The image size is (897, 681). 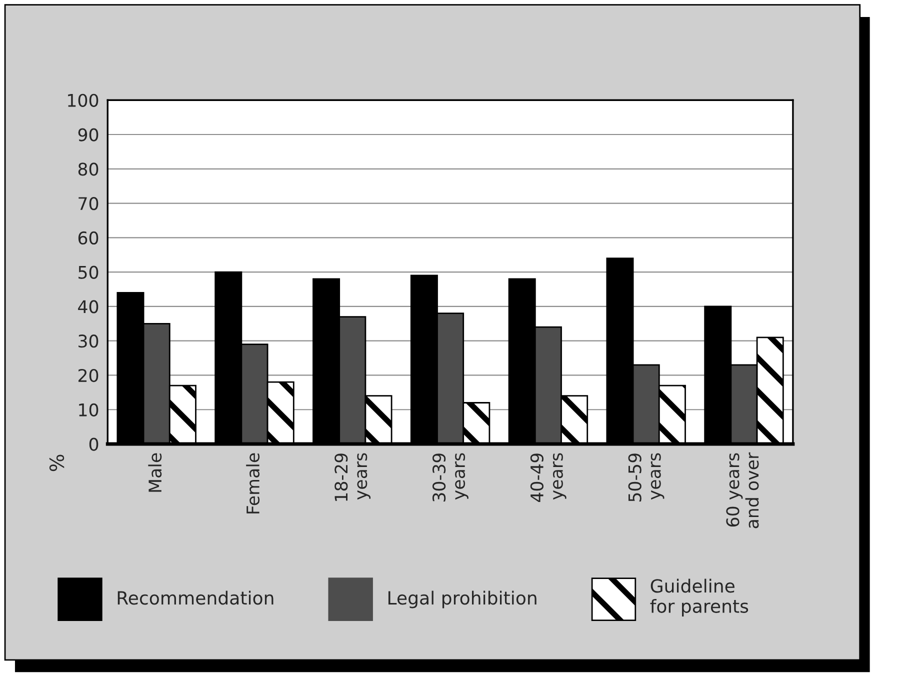 What do you see at coordinates (88, 375) in the screenshot?
I see `y-tick-label: 20` at bounding box center [88, 375].